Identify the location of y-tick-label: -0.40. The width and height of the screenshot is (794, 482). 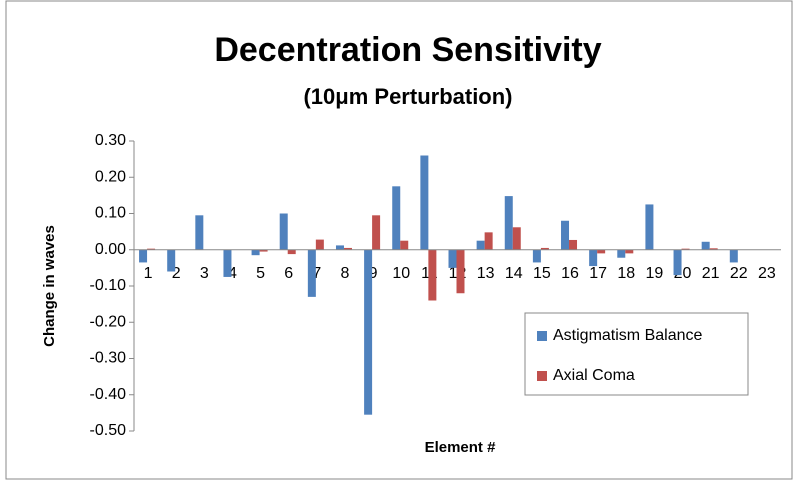
(108, 394).